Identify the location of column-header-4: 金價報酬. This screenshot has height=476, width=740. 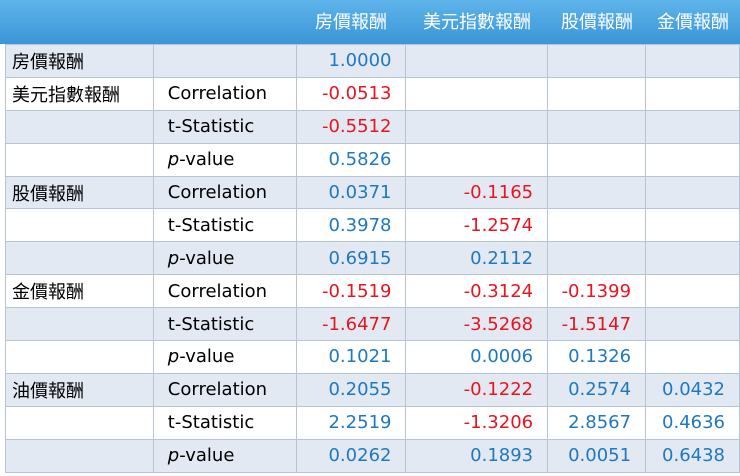
(693, 22).